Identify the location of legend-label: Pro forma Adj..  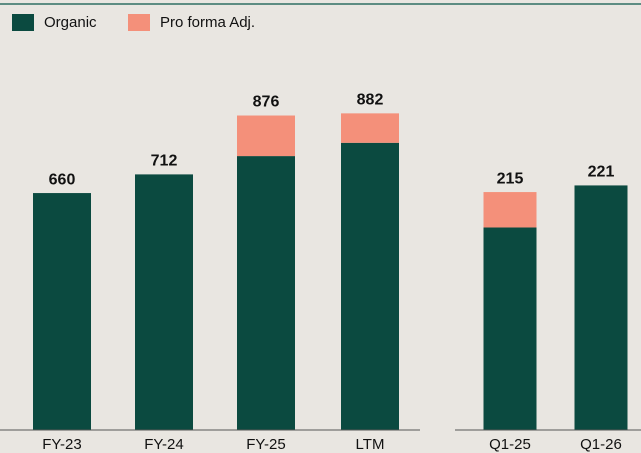
(207, 22).